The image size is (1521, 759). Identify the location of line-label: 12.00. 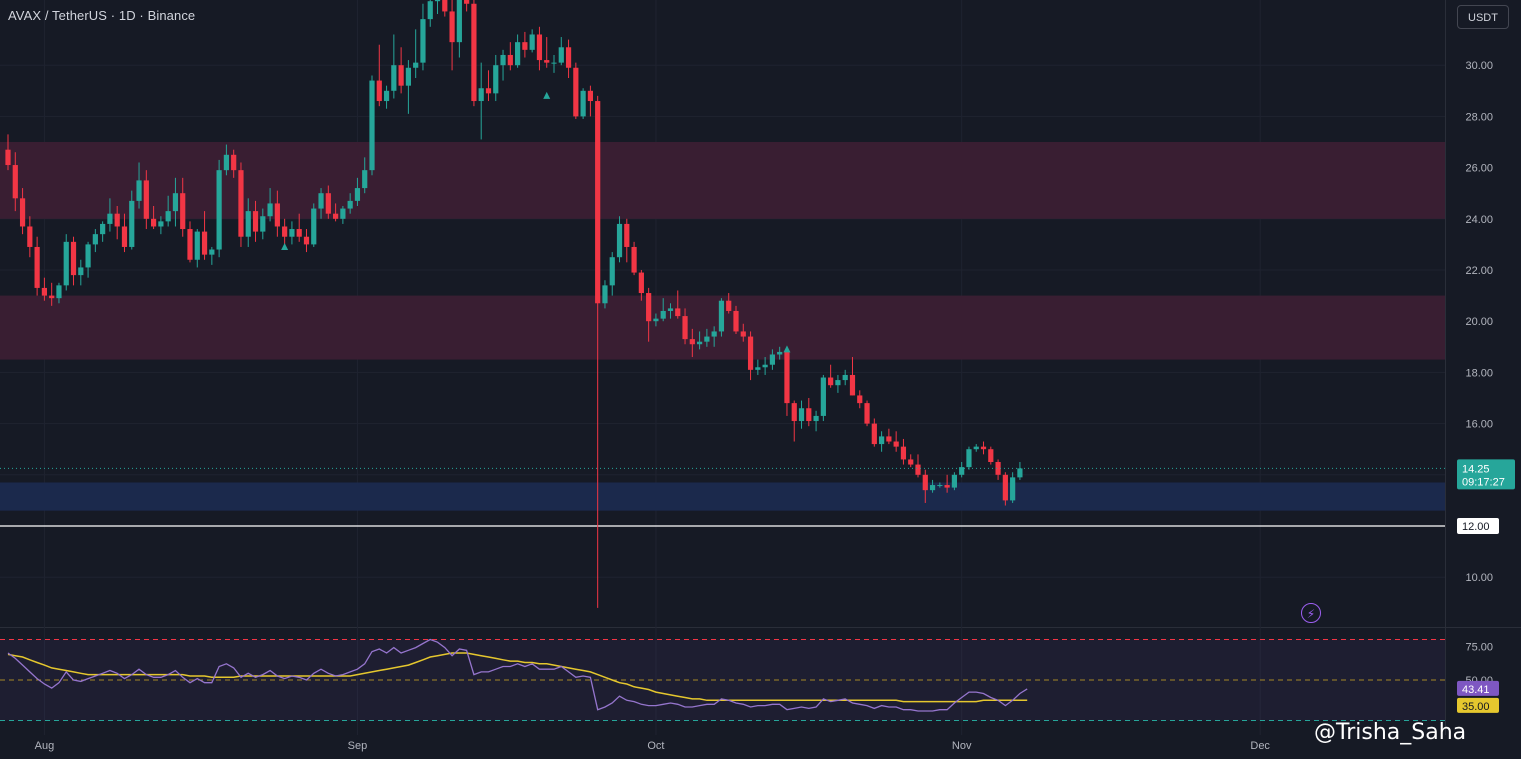
(1476, 527).